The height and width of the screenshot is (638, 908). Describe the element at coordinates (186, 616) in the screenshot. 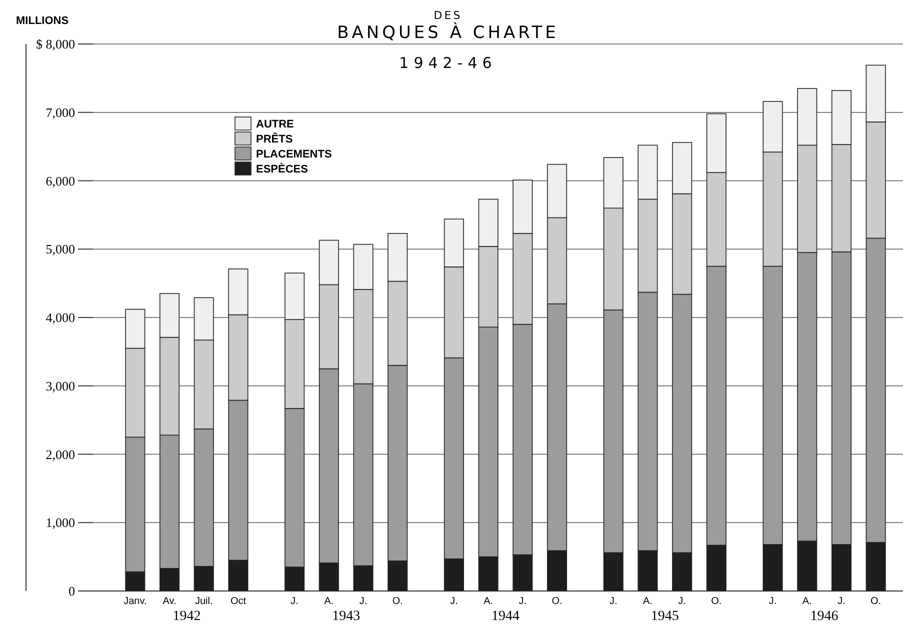

I see `text: 1942` at that location.